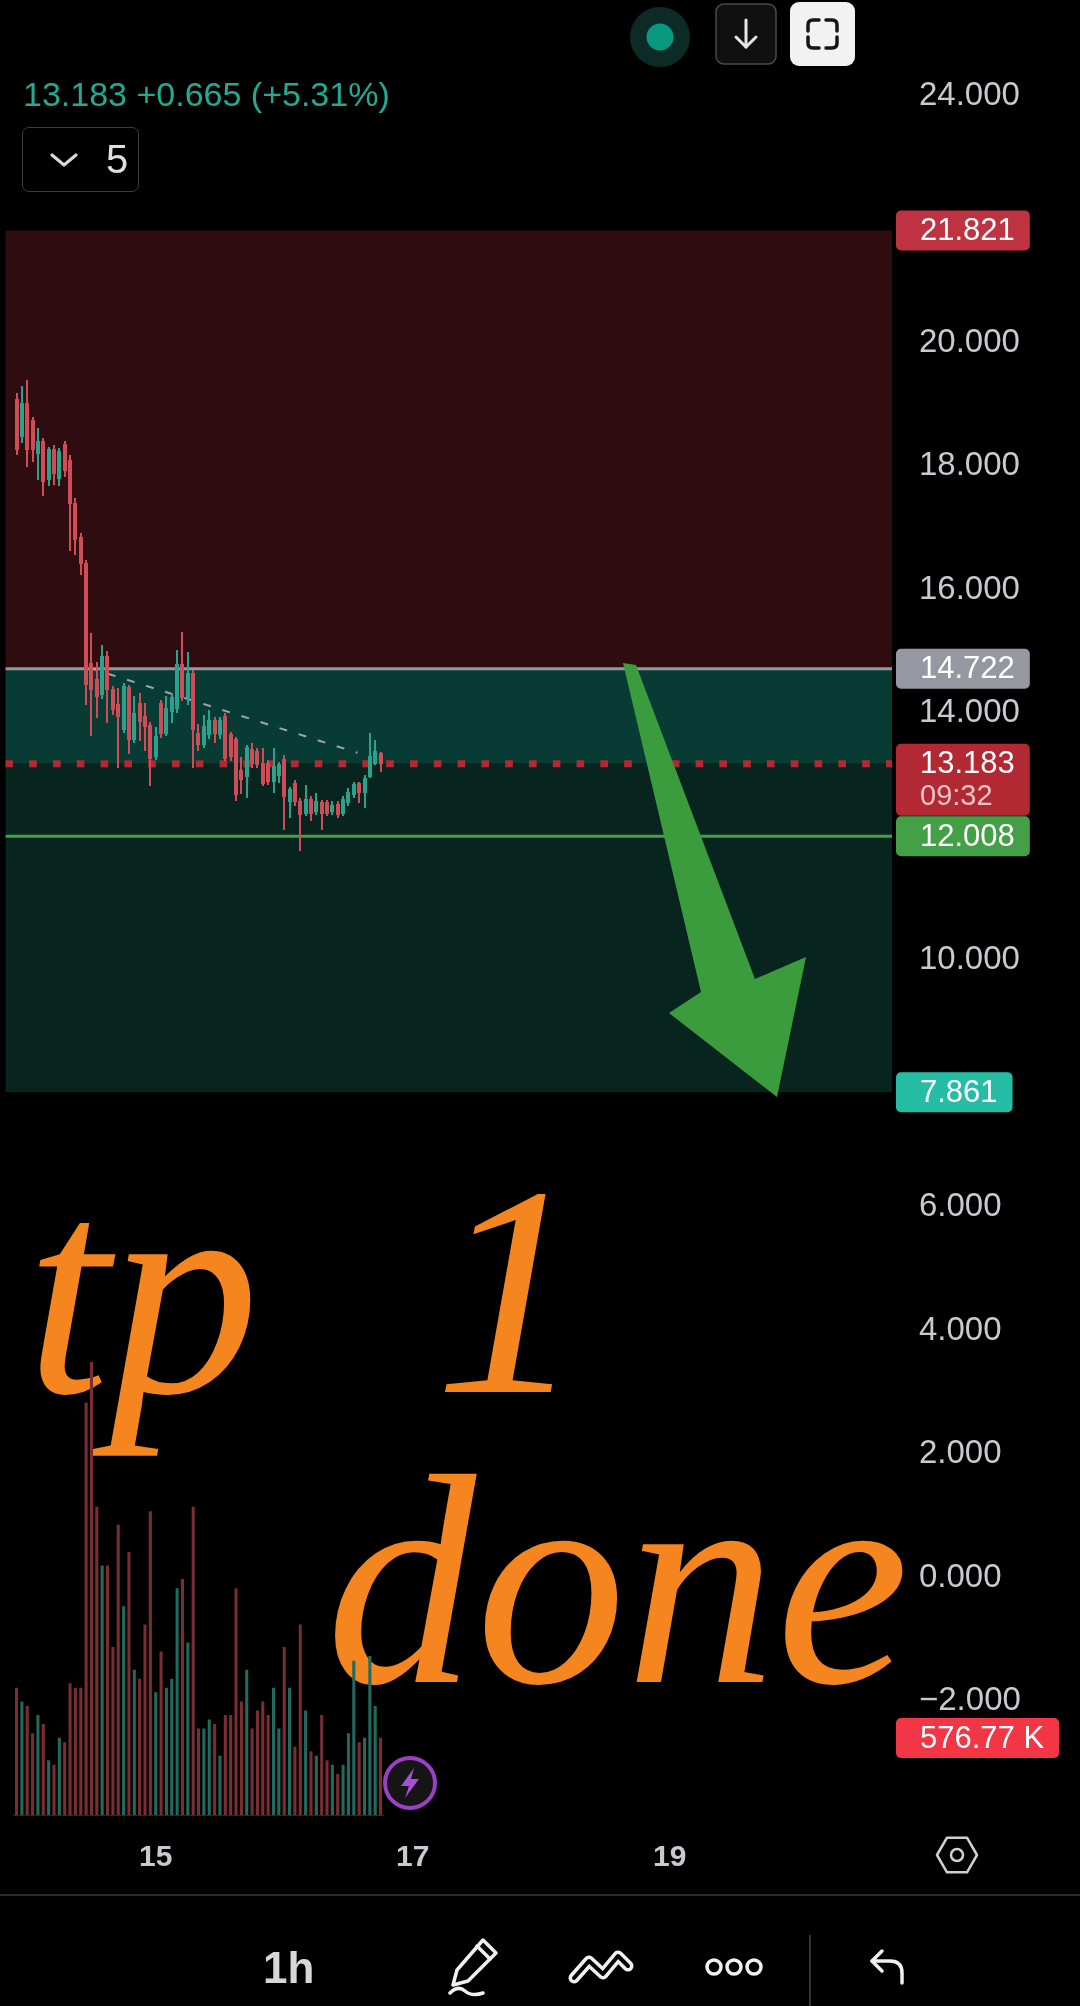 The width and height of the screenshot is (1080, 2006). I want to click on ref-line-label: 14.722, so click(967, 668).